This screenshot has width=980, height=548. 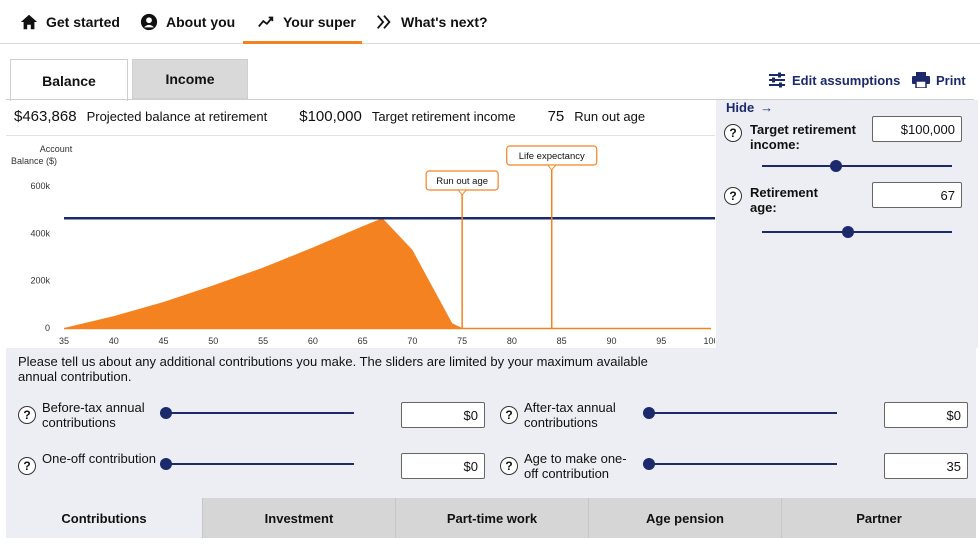 I want to click on x-tick-label: 100, so click(x=709, y=341).